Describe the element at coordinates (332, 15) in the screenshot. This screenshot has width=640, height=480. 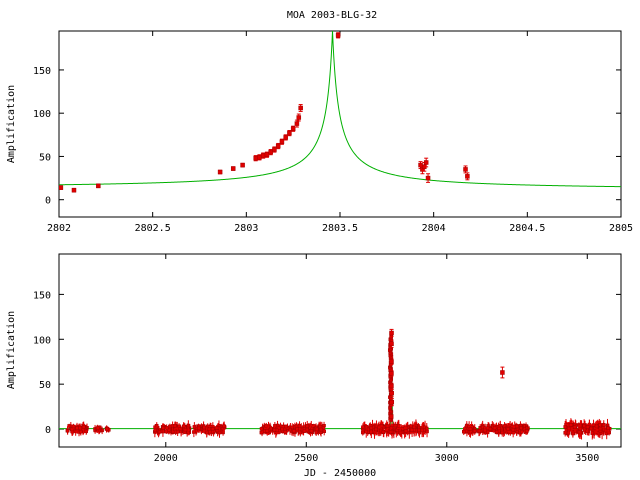
I see `chart-title: MOA 2003-BLG-32` at that location.